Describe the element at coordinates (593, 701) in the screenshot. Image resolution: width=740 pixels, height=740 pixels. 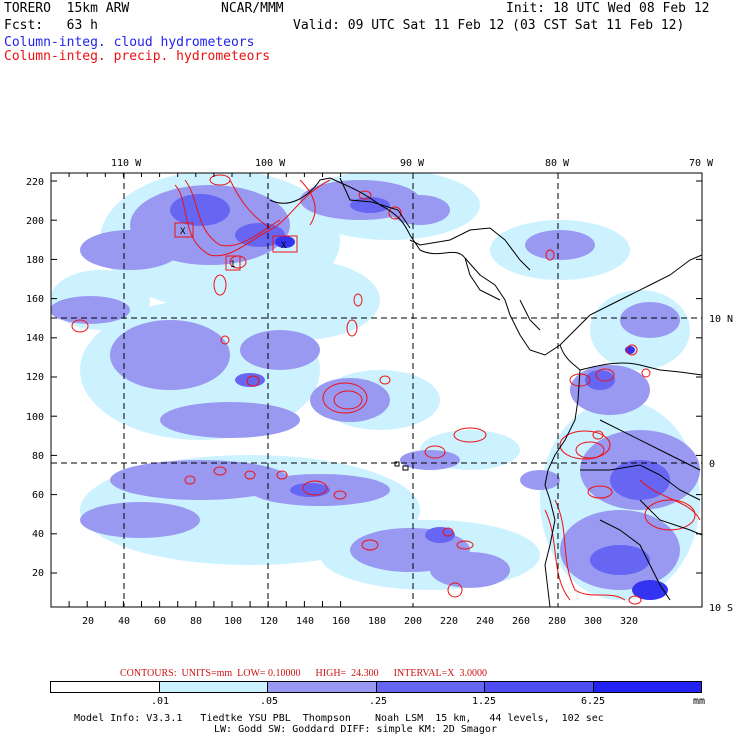
I see `colorbar-label: 6.25` at that location.